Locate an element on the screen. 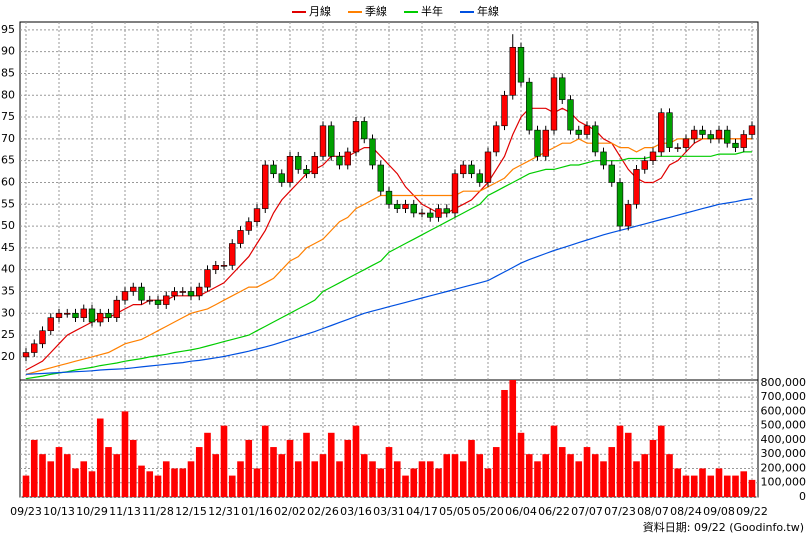 This screenshot has height=540, width=808. legend-label: 月線 is located at coordinates (320, 11).